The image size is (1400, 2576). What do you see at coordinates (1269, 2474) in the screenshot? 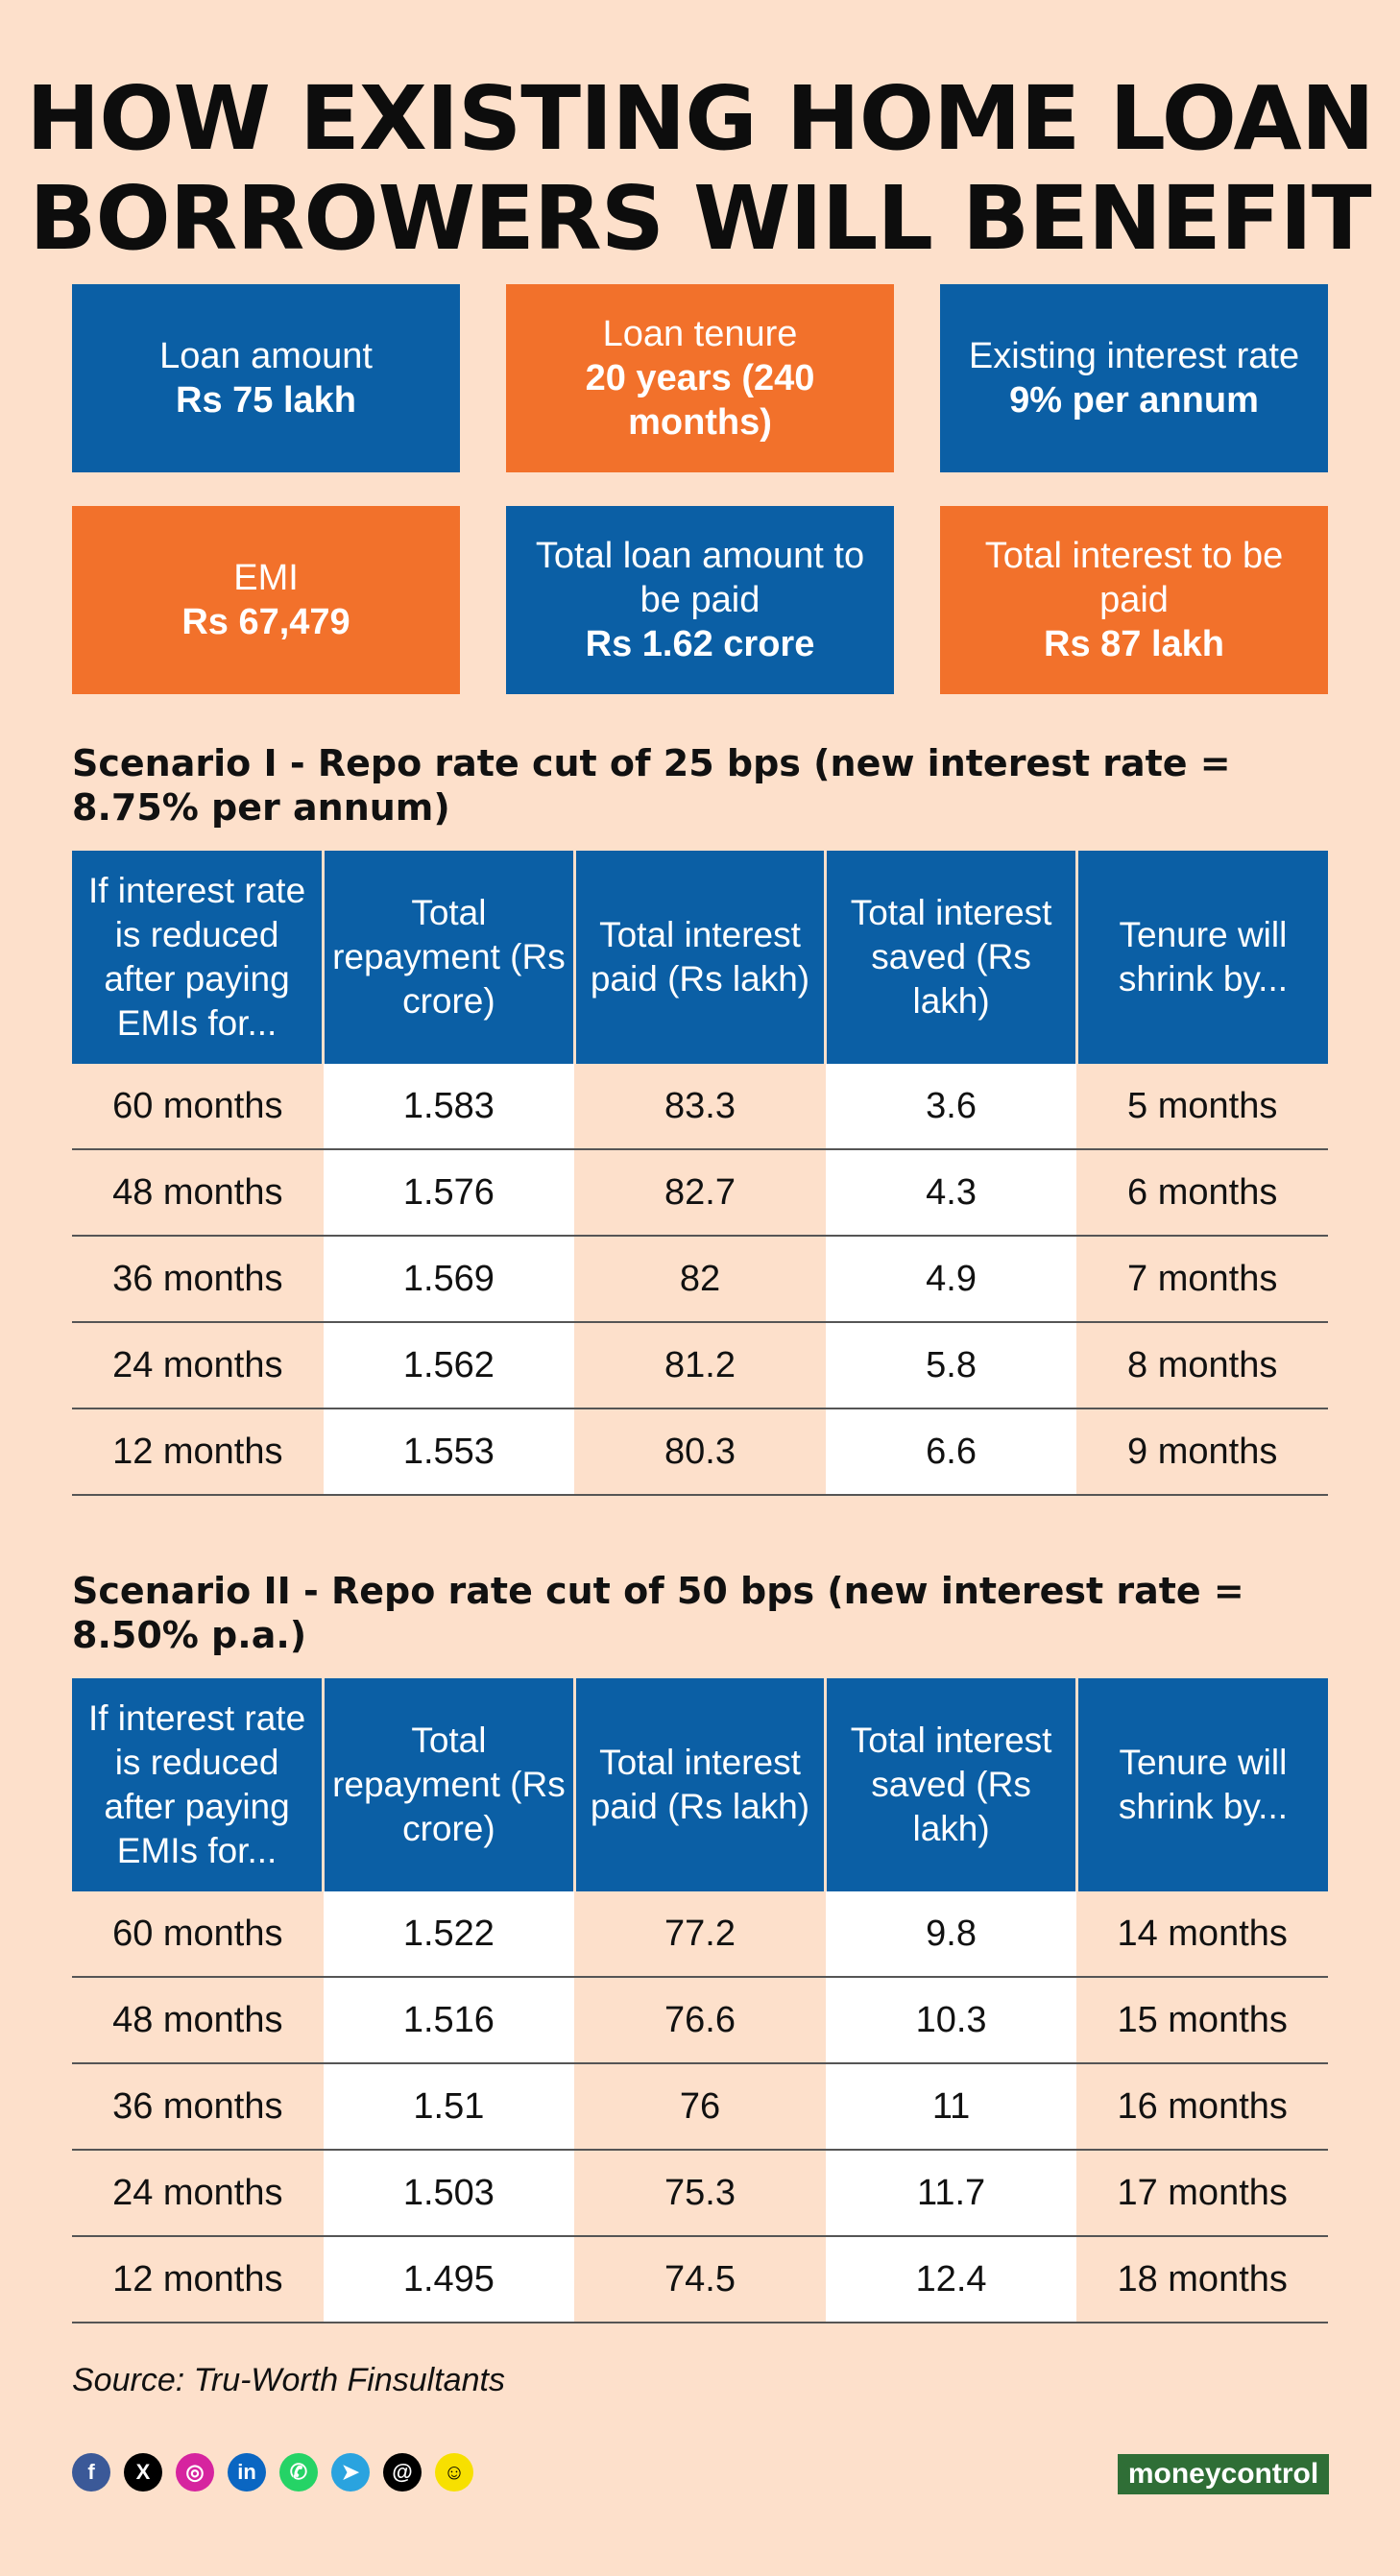
I see `logo-part-2: control` at bounding box center [1269, 2474].